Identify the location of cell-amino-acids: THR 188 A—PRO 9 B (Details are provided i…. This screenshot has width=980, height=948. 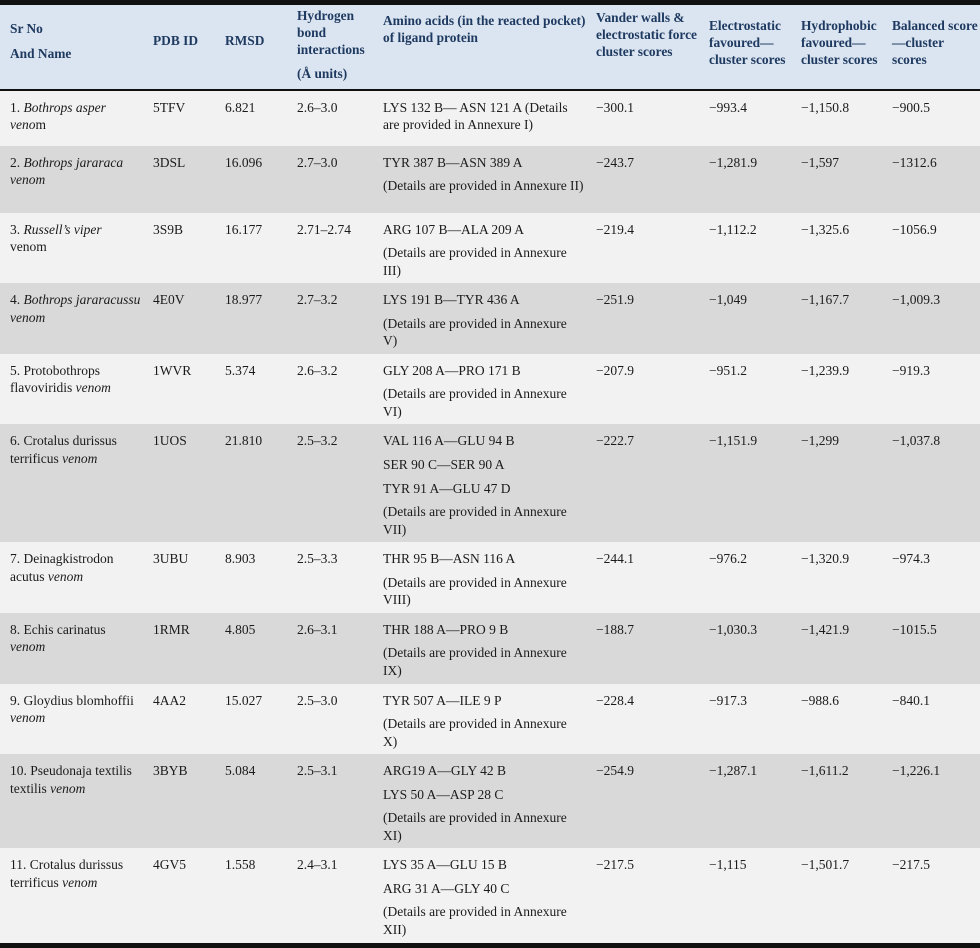
(481, 648).